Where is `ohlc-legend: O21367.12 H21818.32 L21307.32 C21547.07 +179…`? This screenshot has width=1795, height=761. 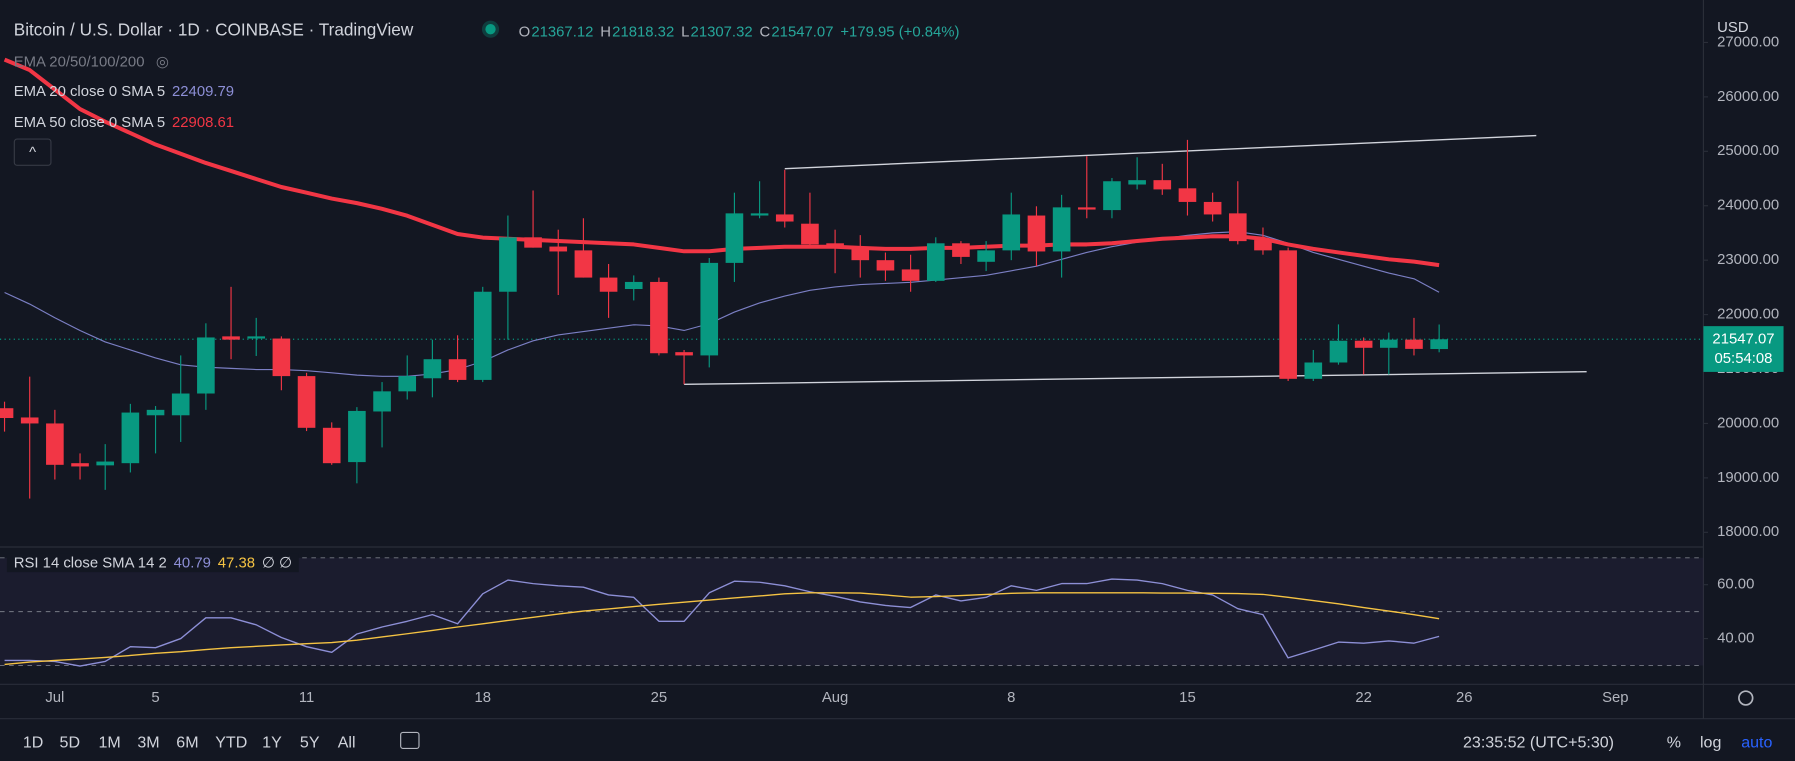 ohlc-legend: O21367.12 H21818.32 L21307.32 C21547.07 +179… is located at coordinates (740, 31).